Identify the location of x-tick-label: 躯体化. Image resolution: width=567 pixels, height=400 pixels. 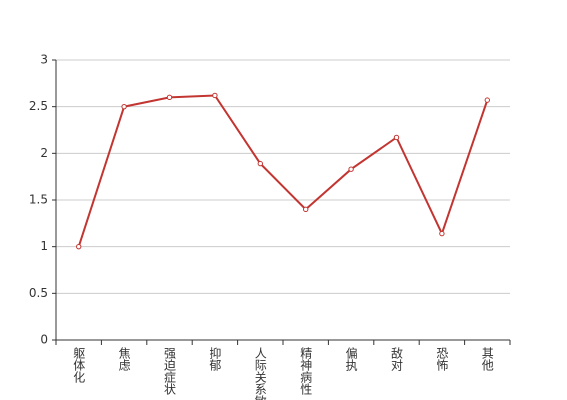
(79, 365).